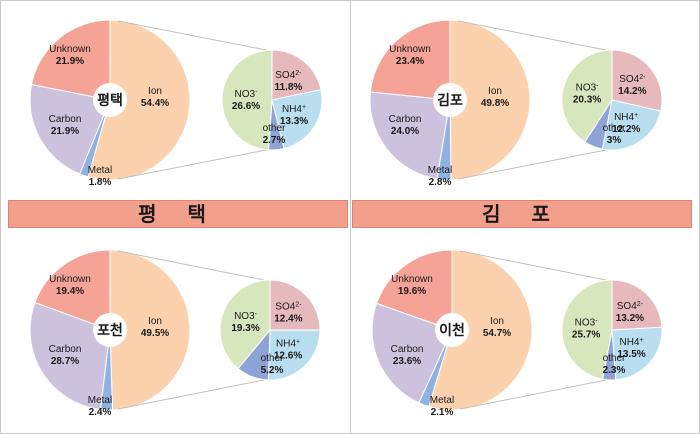 This screenshot has height=434, width=700. What do you see at coordinates (495, 97) in the screenshot?
I see `label-ion: Ion 49.8%` at bounding box center [495, 97].